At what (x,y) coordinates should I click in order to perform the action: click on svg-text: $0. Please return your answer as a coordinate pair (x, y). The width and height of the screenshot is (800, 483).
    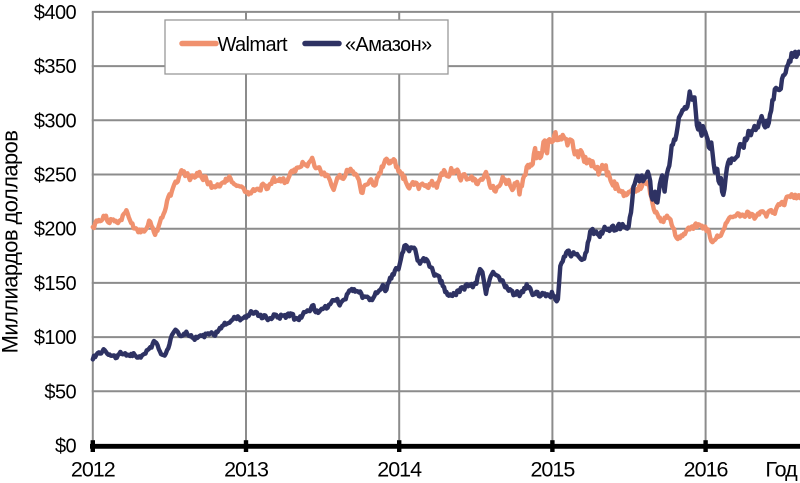
    Looking at the image, I should click on (66, 447).